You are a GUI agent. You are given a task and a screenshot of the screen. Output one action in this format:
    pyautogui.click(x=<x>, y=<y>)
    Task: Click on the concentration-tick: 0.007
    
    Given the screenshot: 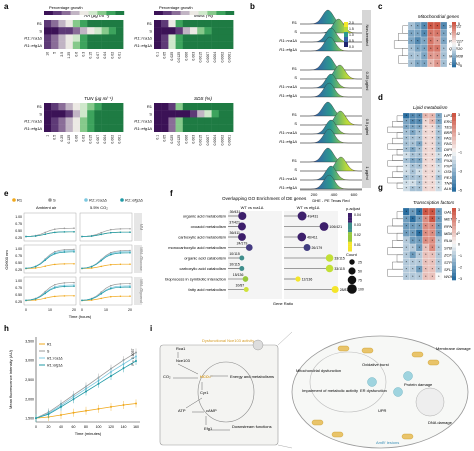 What is the action you would take?
    pyautogui.click(x=98, y=139)
    